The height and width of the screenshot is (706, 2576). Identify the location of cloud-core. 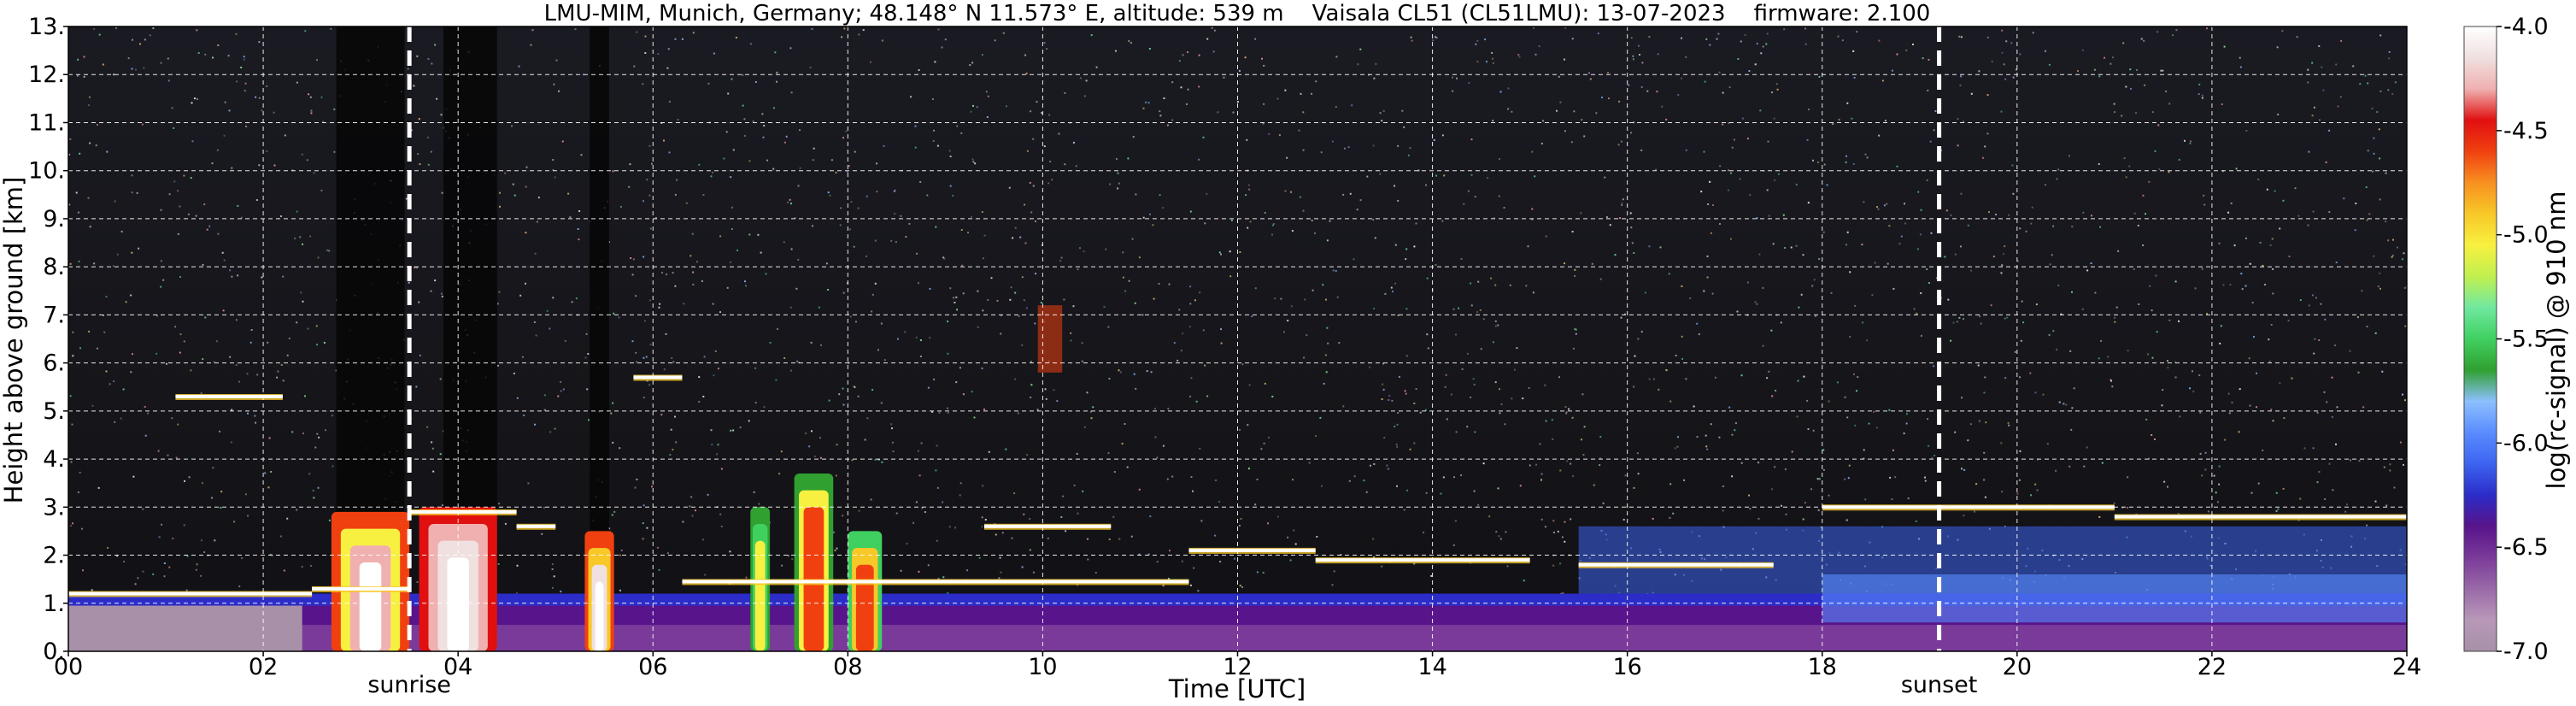
(190, 593).